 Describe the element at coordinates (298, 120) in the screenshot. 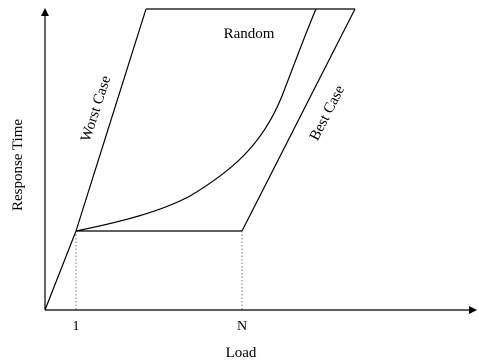

I see `best-case-line` at that location.